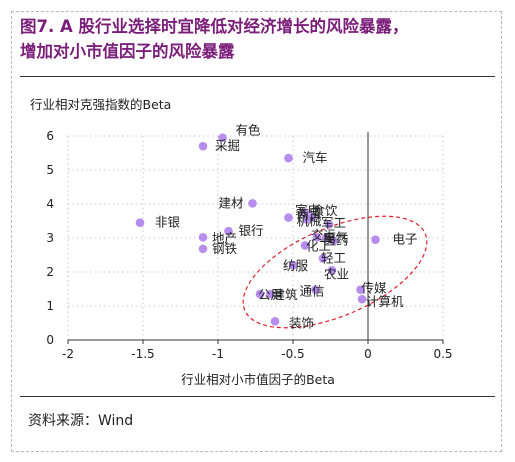 The image size is (515, 462). I want to click on data-label: 非银, so click(168, 222).